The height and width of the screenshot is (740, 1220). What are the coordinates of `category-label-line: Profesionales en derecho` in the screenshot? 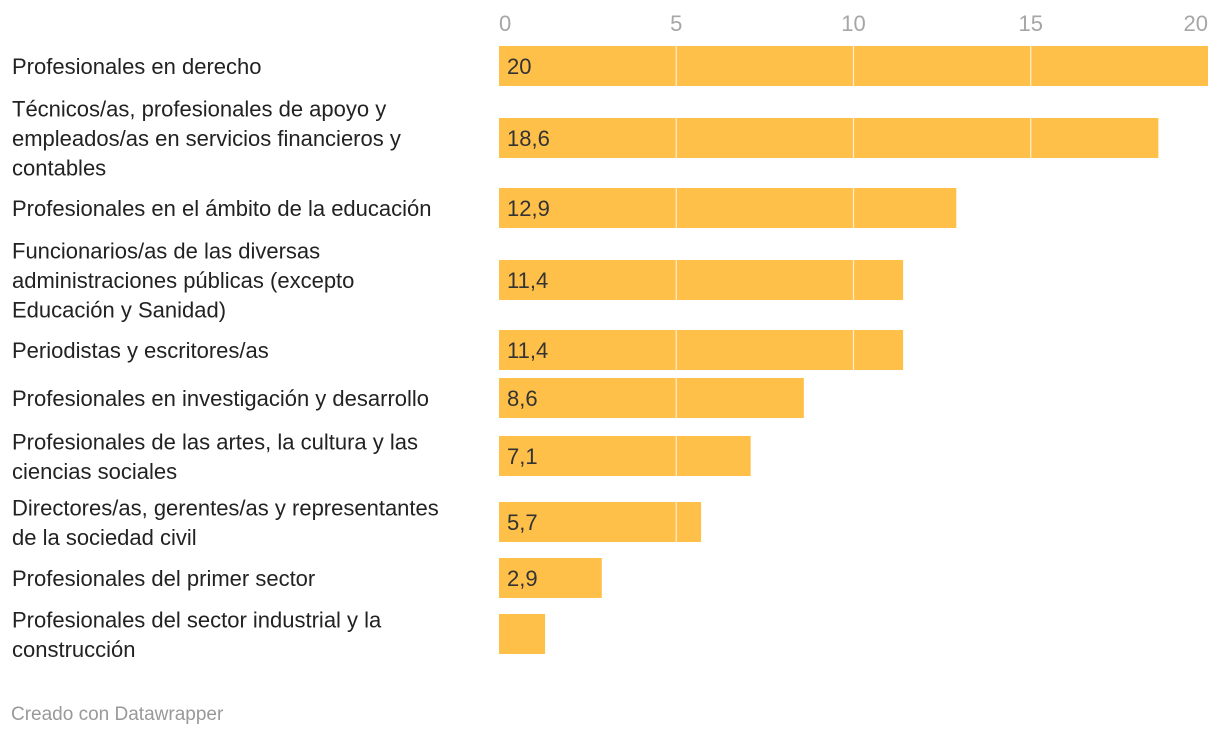 It's located at (137, 66).